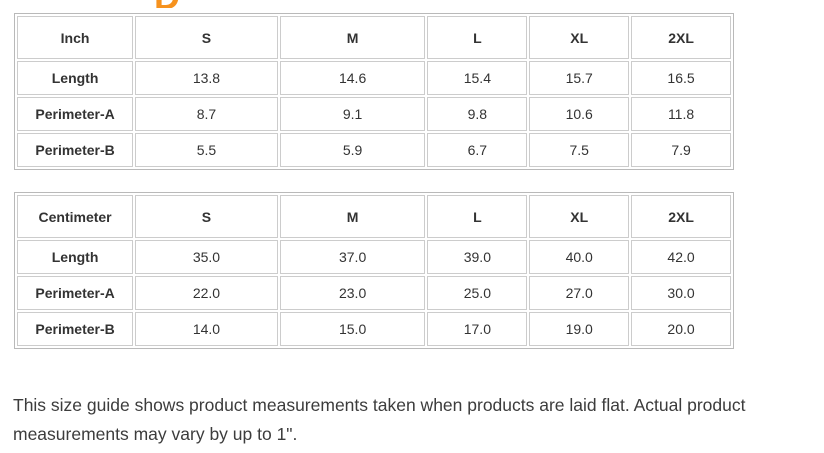 This screenshot has height=453, width=824. Describe the element at coordinates (579, 114) in the screenshot. I see `measurement-cell: 10.6` at that location.